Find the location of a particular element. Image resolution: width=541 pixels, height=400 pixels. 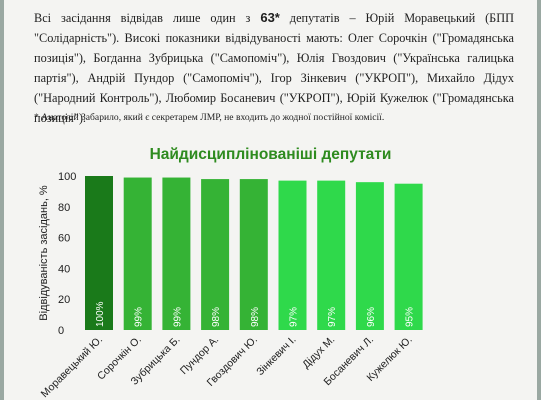

bar-value-label-2: 99% is located at coordinates (177, 317).